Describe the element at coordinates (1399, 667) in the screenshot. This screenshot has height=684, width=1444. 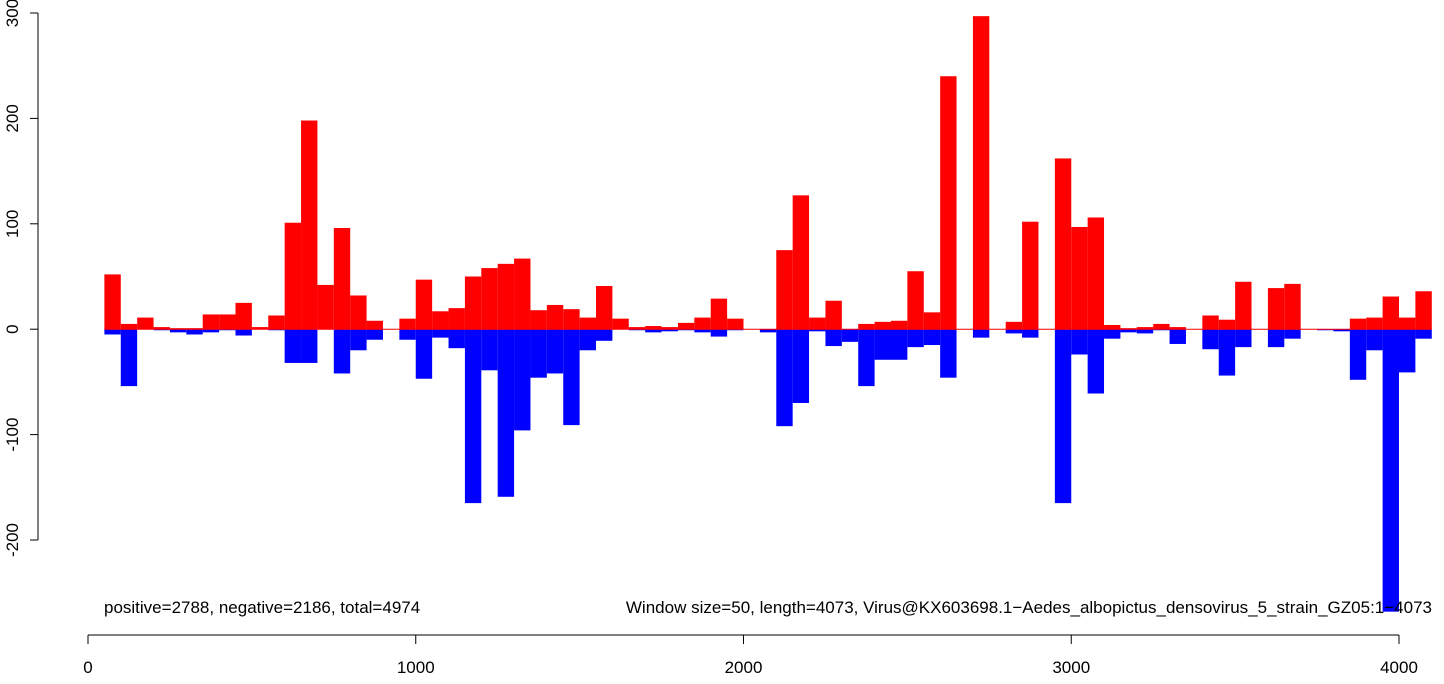
I see `x-tick-label: 4000` at that location.